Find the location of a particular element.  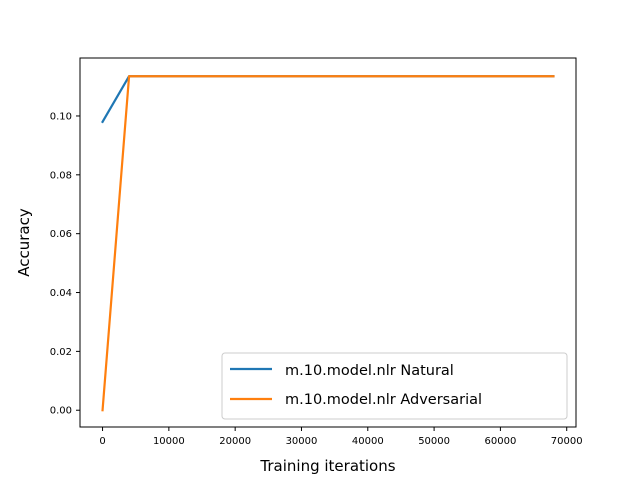

x-tick-label: 20000 is located at coordinates (235, 441).